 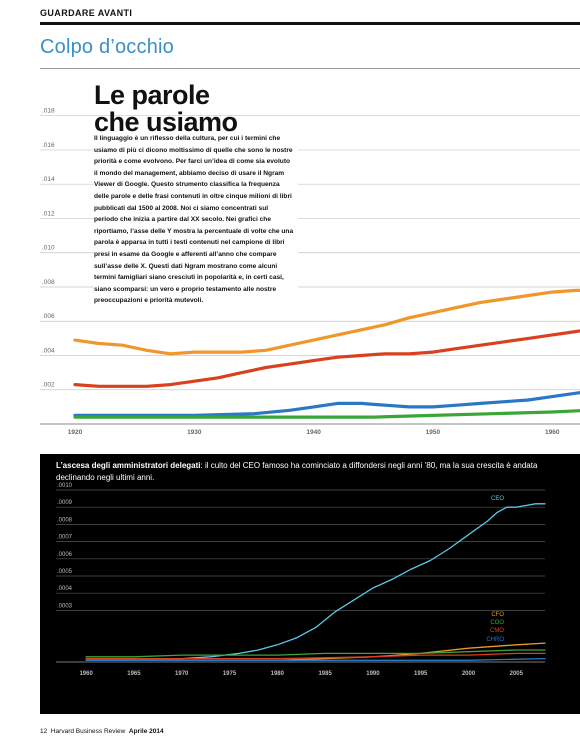 What do you see at coordinates (65, 503) in the screenshot?
I see `y-tick-label: .0009` at bounding box center [65, 503].